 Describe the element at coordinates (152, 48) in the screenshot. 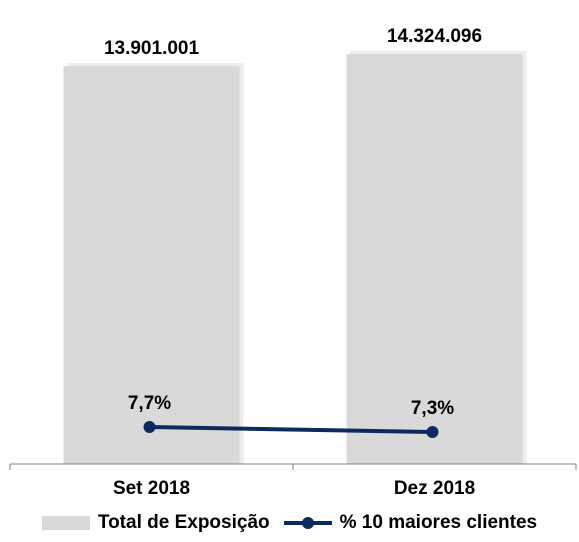

I see `bar-value-label: 13.901.001` at that location.